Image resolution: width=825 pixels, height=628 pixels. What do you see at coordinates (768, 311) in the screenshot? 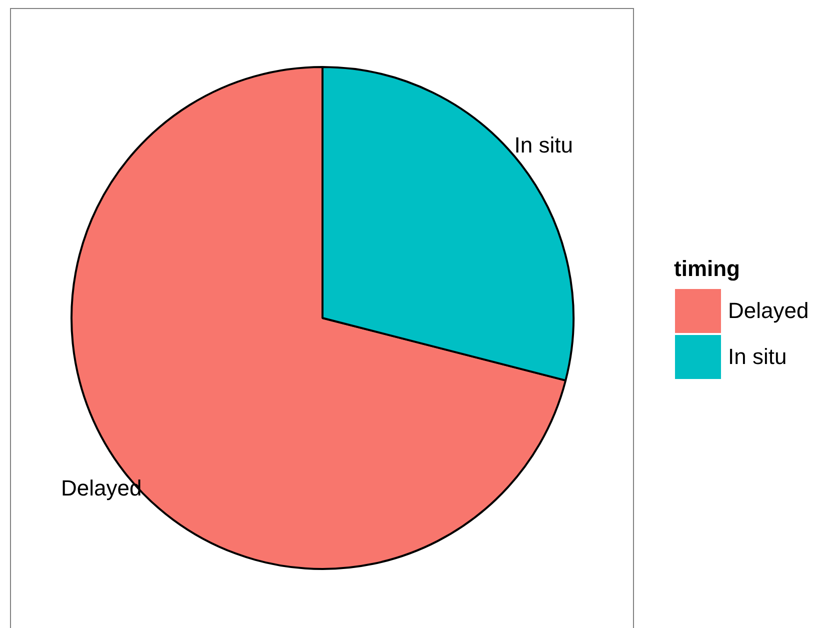
I see `legend-label: Delayed` at bounding box center [768, 311].